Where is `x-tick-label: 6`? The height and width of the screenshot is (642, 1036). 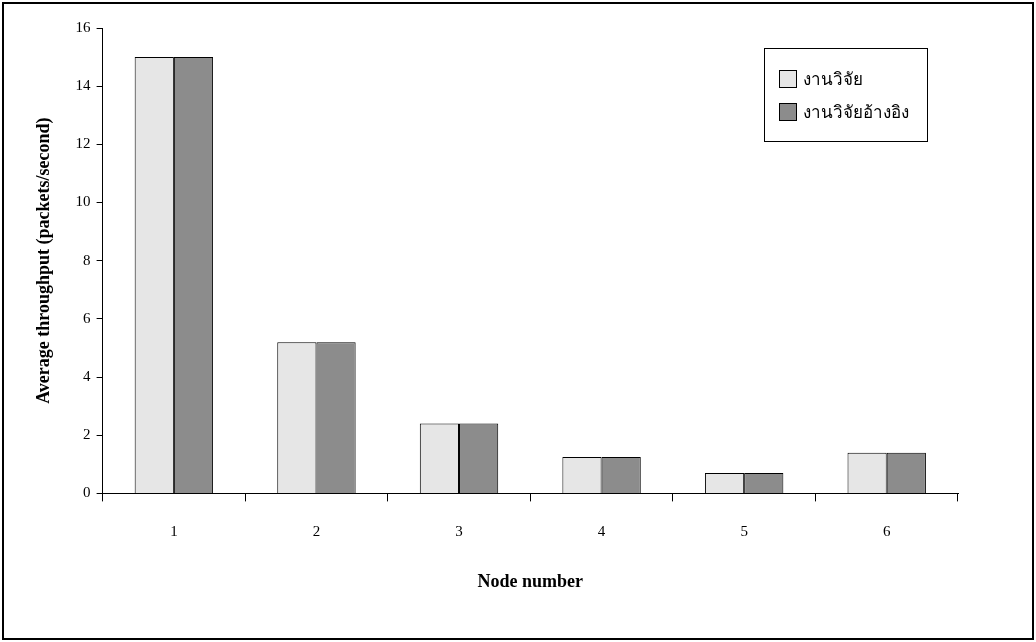 x-tick-label: 6 is located at coordinates (886, 531).